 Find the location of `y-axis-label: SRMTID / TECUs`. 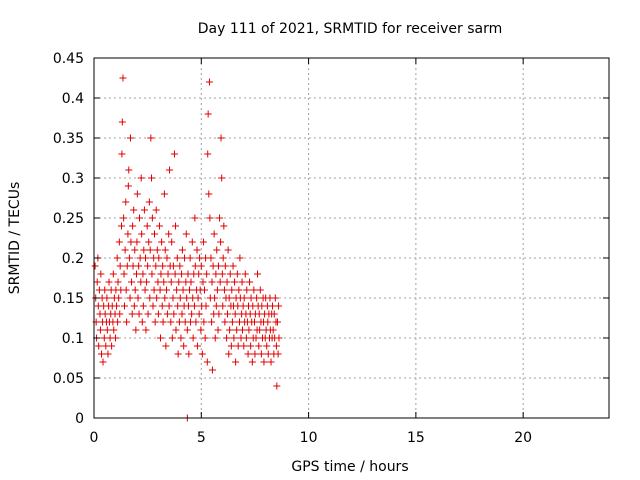

y-axis-label: SRMTID / TECUs is located at coordinates (15, 238).